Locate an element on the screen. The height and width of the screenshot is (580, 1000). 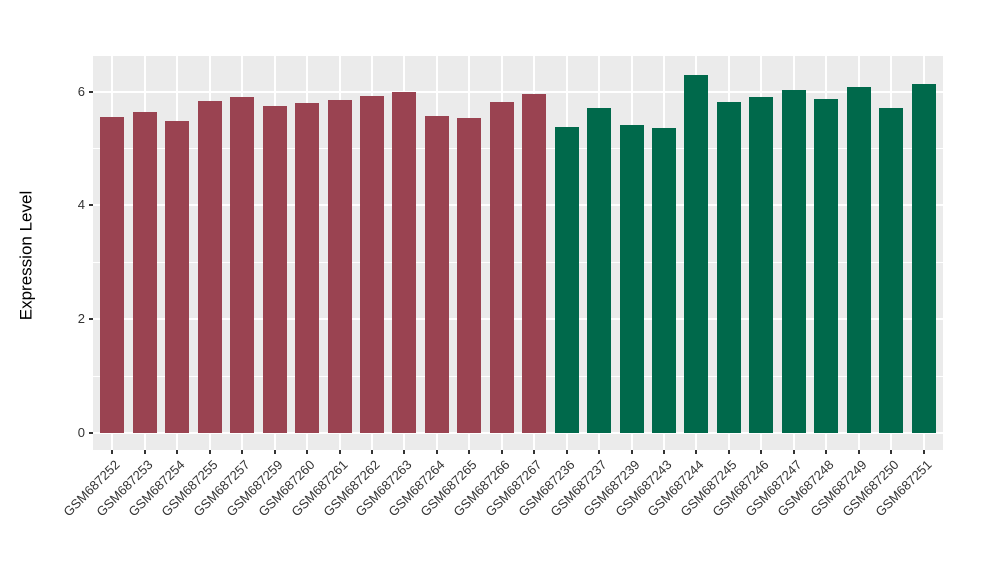
y-tick-label: 4 is located at coordinates (81, 205).